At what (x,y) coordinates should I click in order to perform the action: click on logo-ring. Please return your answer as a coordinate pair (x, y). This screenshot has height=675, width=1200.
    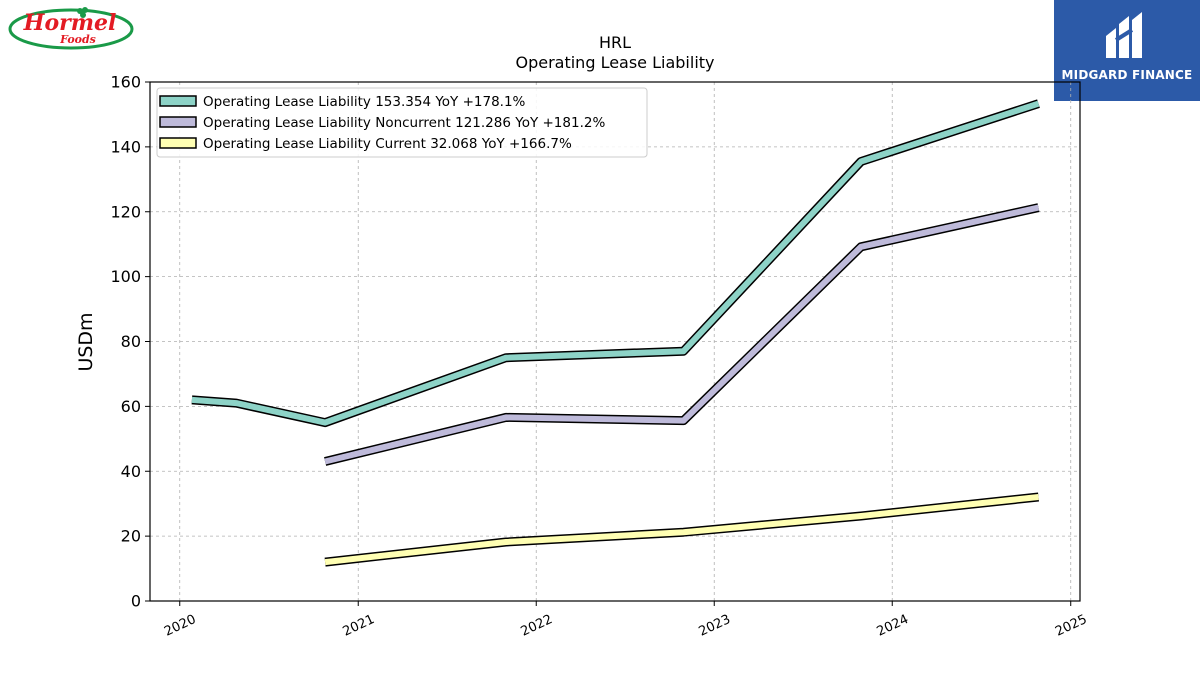
    Looking at the image, I should click on (71, 29).